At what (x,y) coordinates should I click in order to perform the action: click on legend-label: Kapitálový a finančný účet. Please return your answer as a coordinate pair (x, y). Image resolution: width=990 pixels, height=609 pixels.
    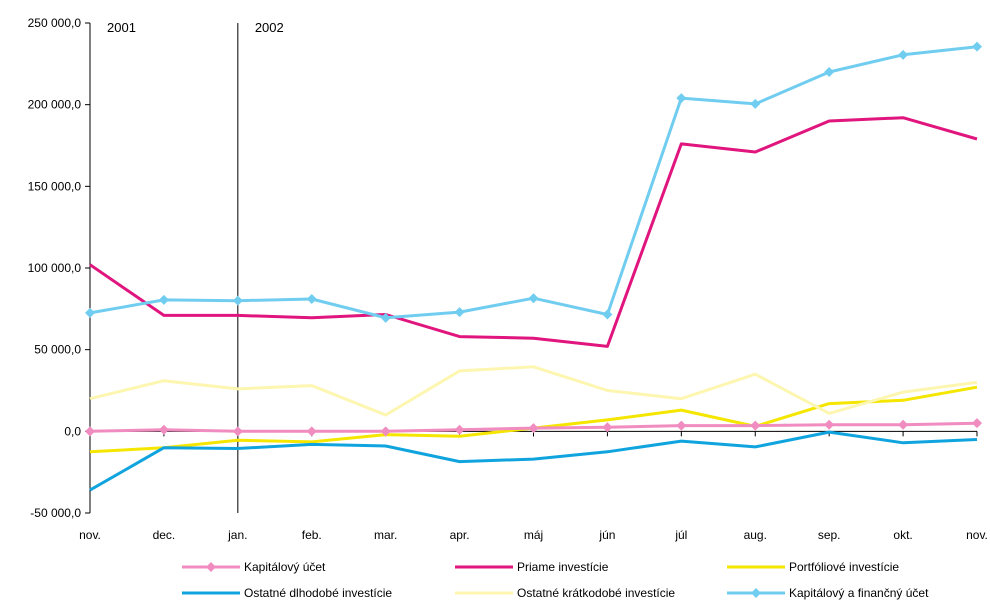
    Looking at the image, I should click on (859, 593).